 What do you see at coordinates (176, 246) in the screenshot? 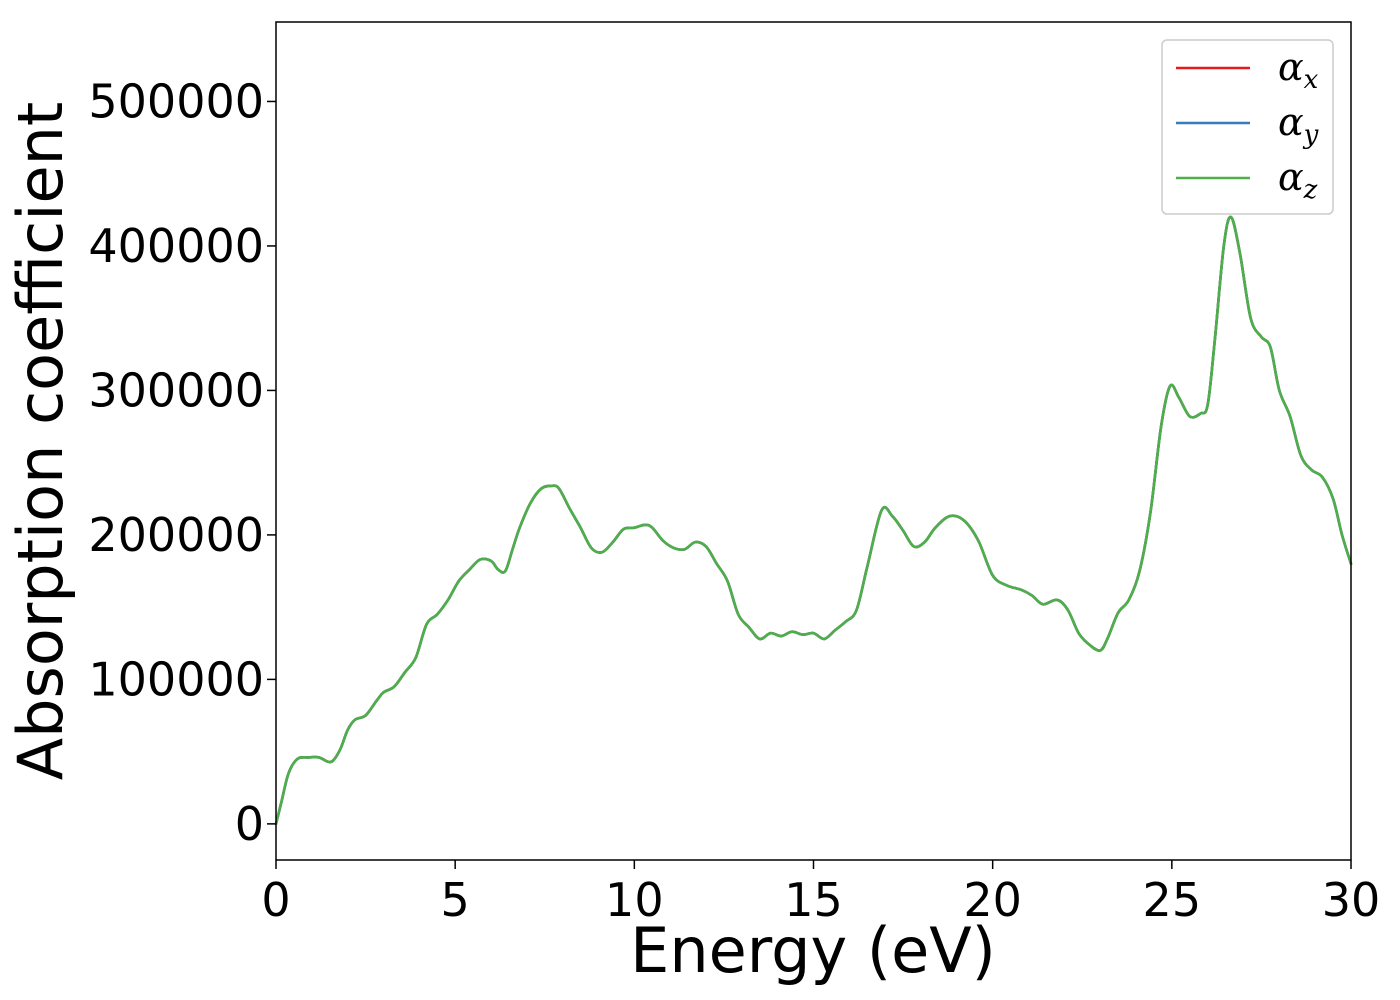
I see `y-tick-label: 400000` at bounding box center [176, 246].